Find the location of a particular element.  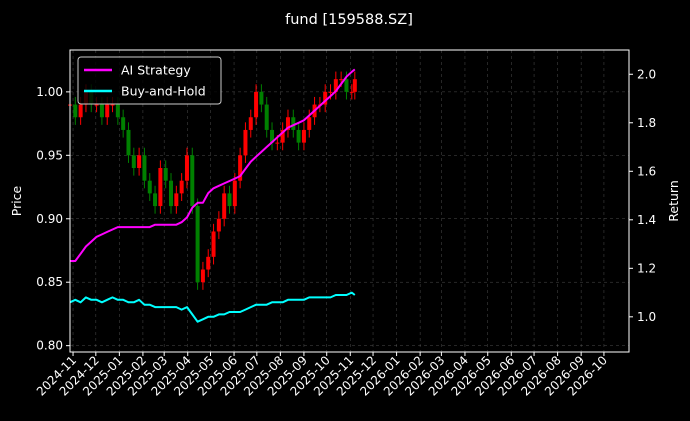

left-y-tick-label: 0.95 is located at coordinates (49, 155).